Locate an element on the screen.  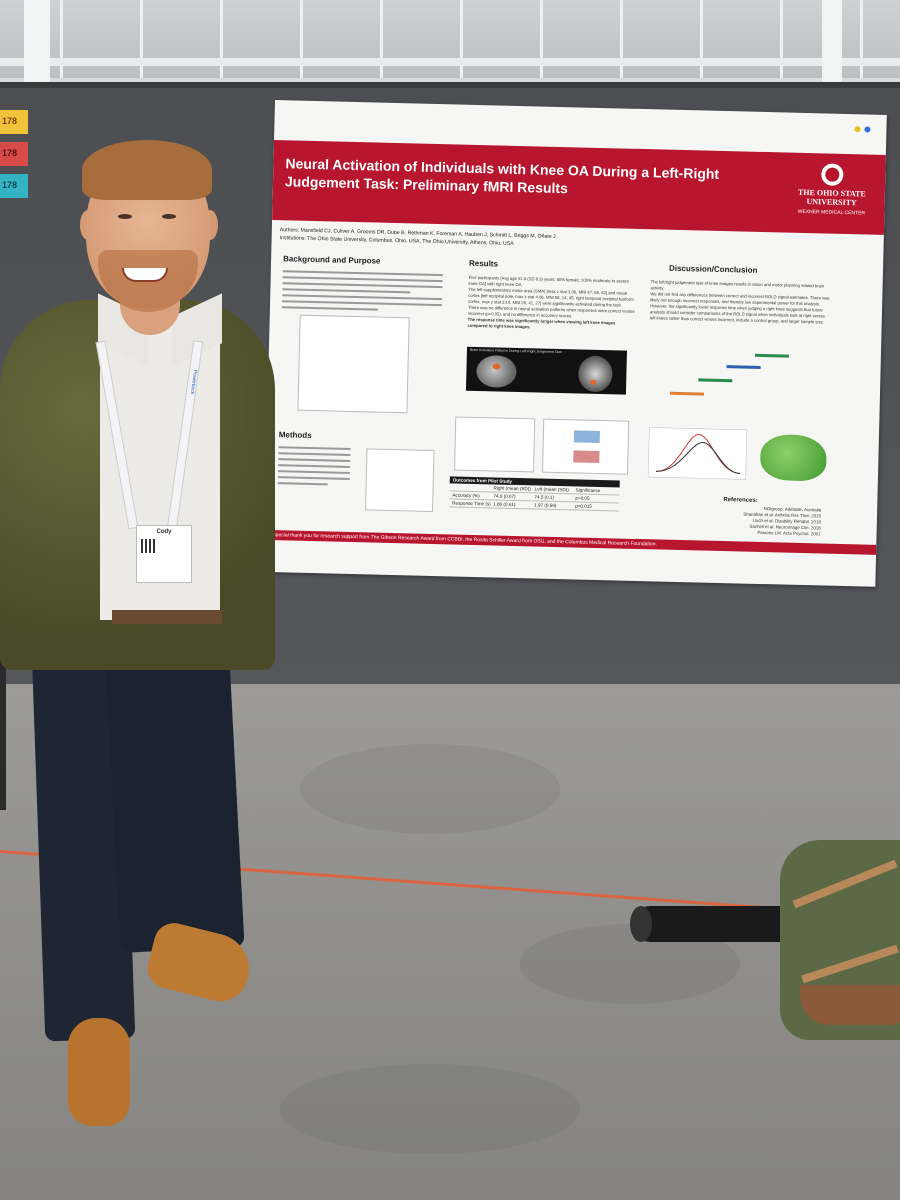
shoe is located at coordinates (99, 1072).